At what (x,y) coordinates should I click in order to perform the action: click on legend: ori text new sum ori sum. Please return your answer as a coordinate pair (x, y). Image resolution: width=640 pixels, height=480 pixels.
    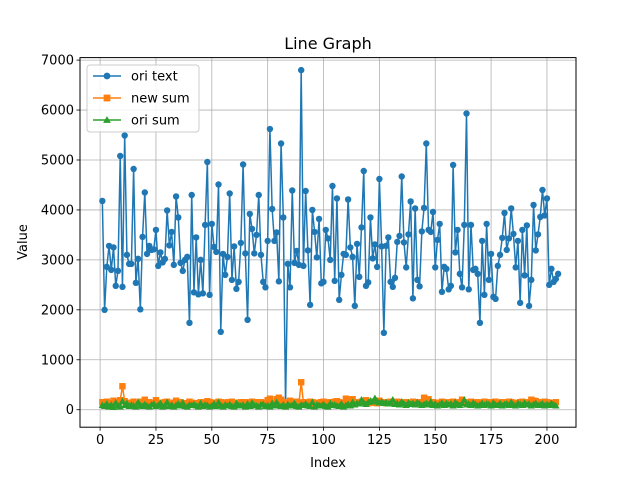
    Looking at the image, I should click on (143, 98).